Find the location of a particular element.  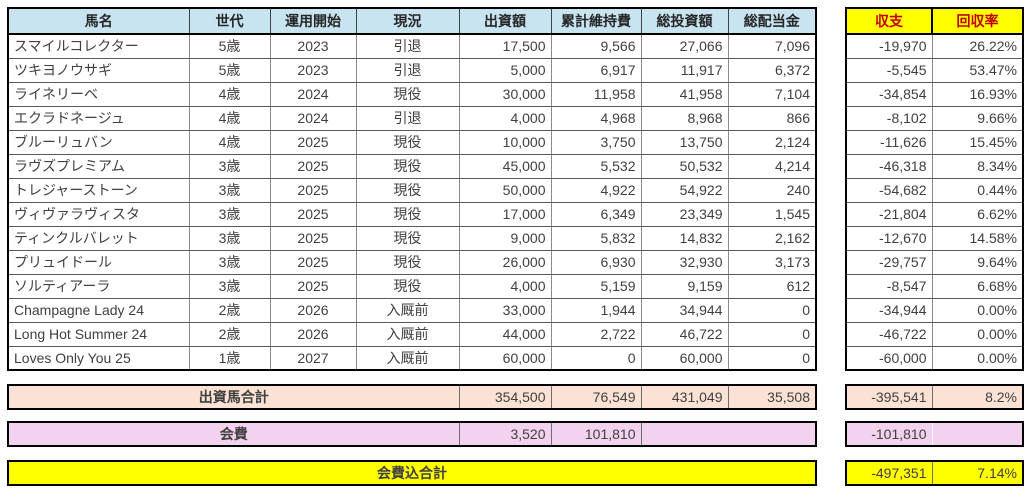

horse-name-cell: Long Hot Summer 24 is located at coordinates (98, 334).